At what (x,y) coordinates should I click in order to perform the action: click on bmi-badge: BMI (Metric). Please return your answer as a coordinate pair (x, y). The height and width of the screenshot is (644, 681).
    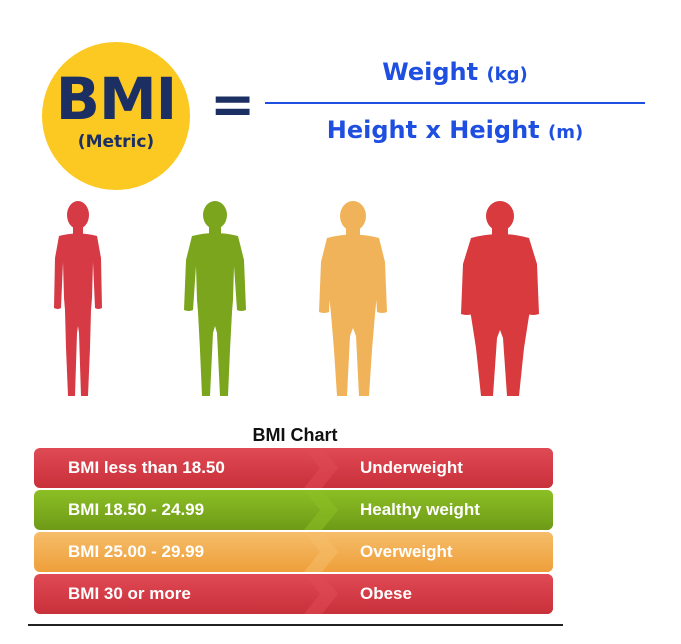
    Looking at the image, I should click on (116, 116).